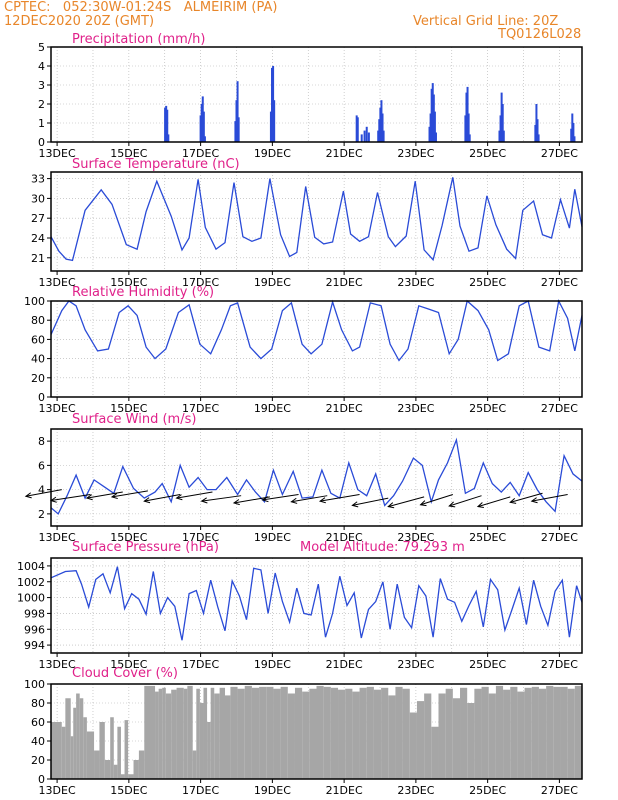 This screenshot has height=800, width=618. I want to click on cloud-xtick-label: 23DEC, so click(415, 790).